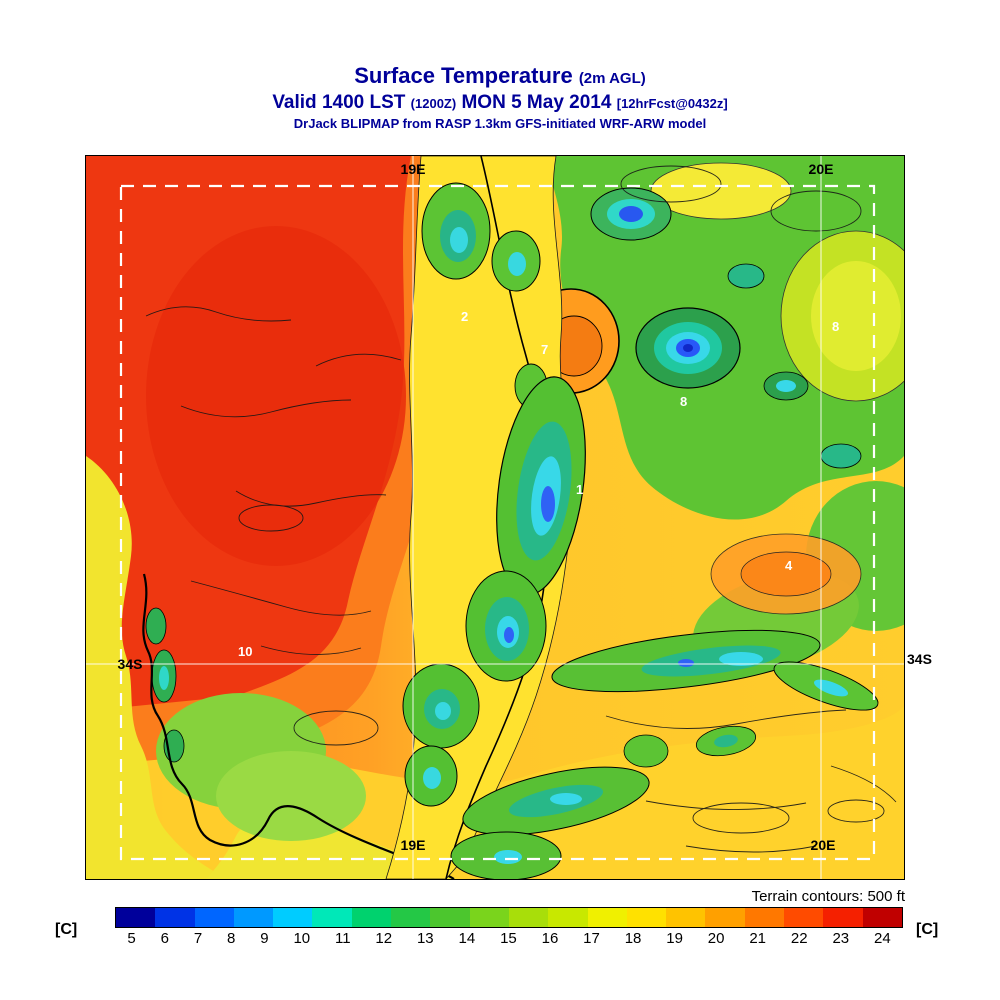 The image size is (1000, 1000). Describe the element at coordinates (633, 938) in the screenshot. I see `colorbar-tick-label: 18` at that location.